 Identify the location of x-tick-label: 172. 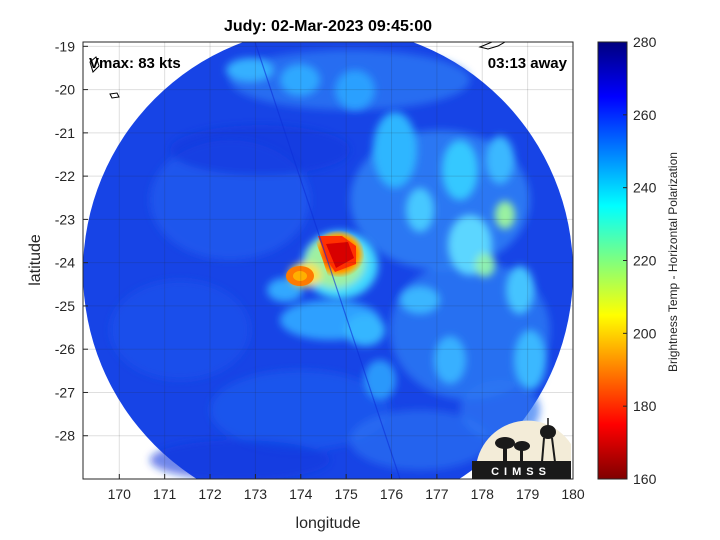
(210, 494).